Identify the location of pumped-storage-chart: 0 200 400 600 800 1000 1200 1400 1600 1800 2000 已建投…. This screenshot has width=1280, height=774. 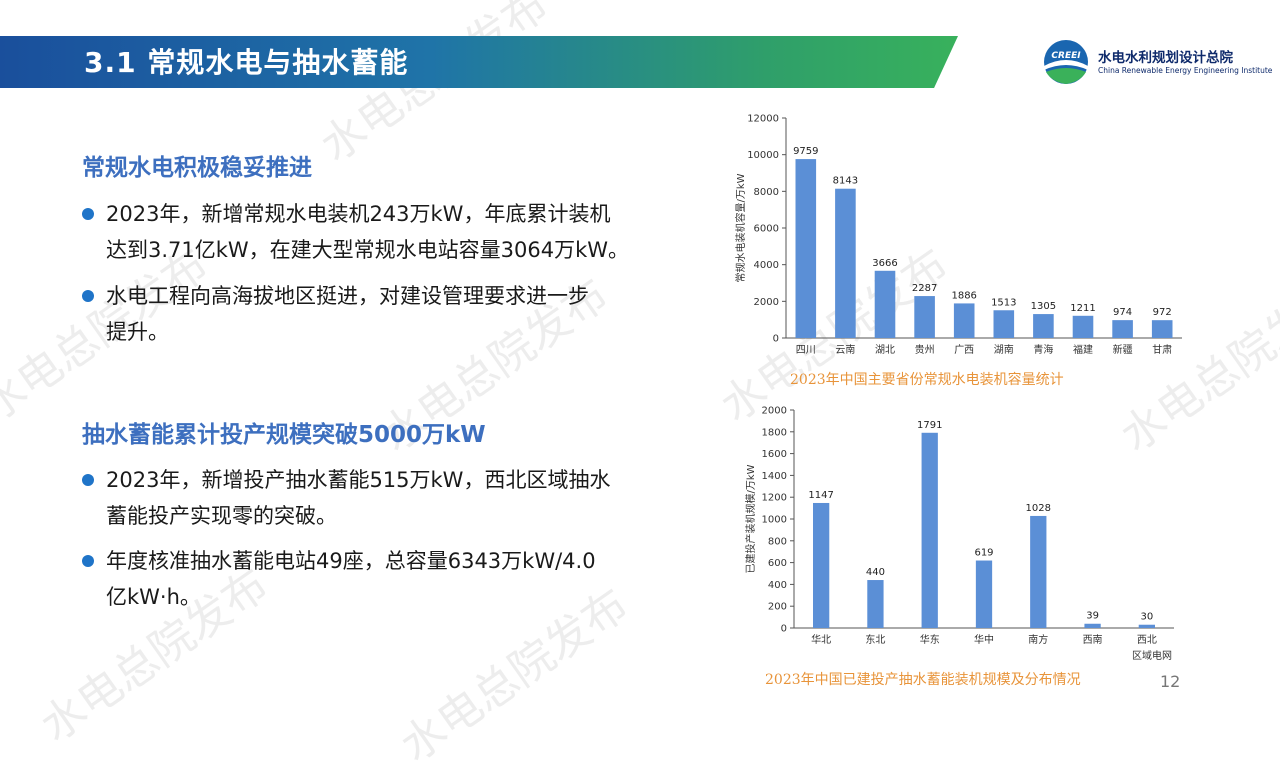
(959, 534).